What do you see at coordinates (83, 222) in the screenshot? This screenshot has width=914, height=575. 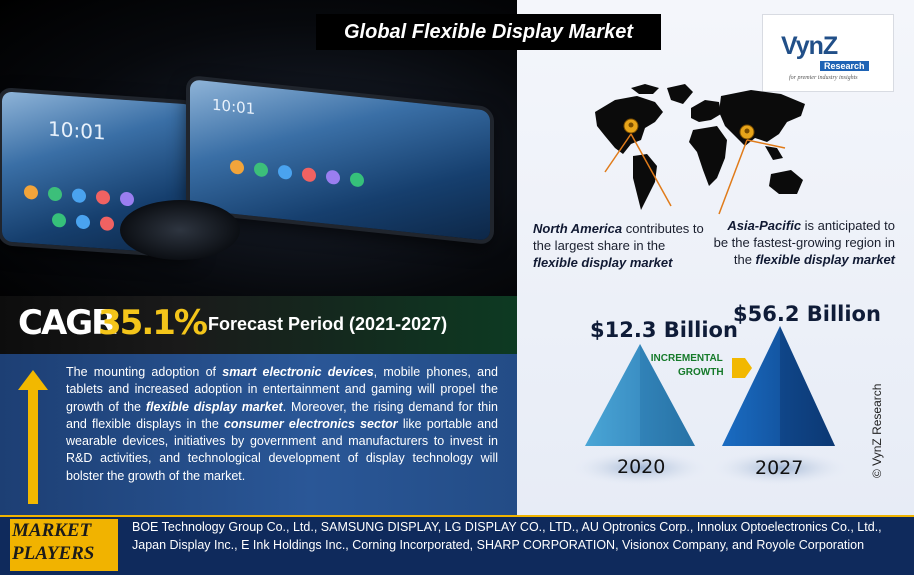 I see `dock-icons-row` at bounding box center [83, 222].